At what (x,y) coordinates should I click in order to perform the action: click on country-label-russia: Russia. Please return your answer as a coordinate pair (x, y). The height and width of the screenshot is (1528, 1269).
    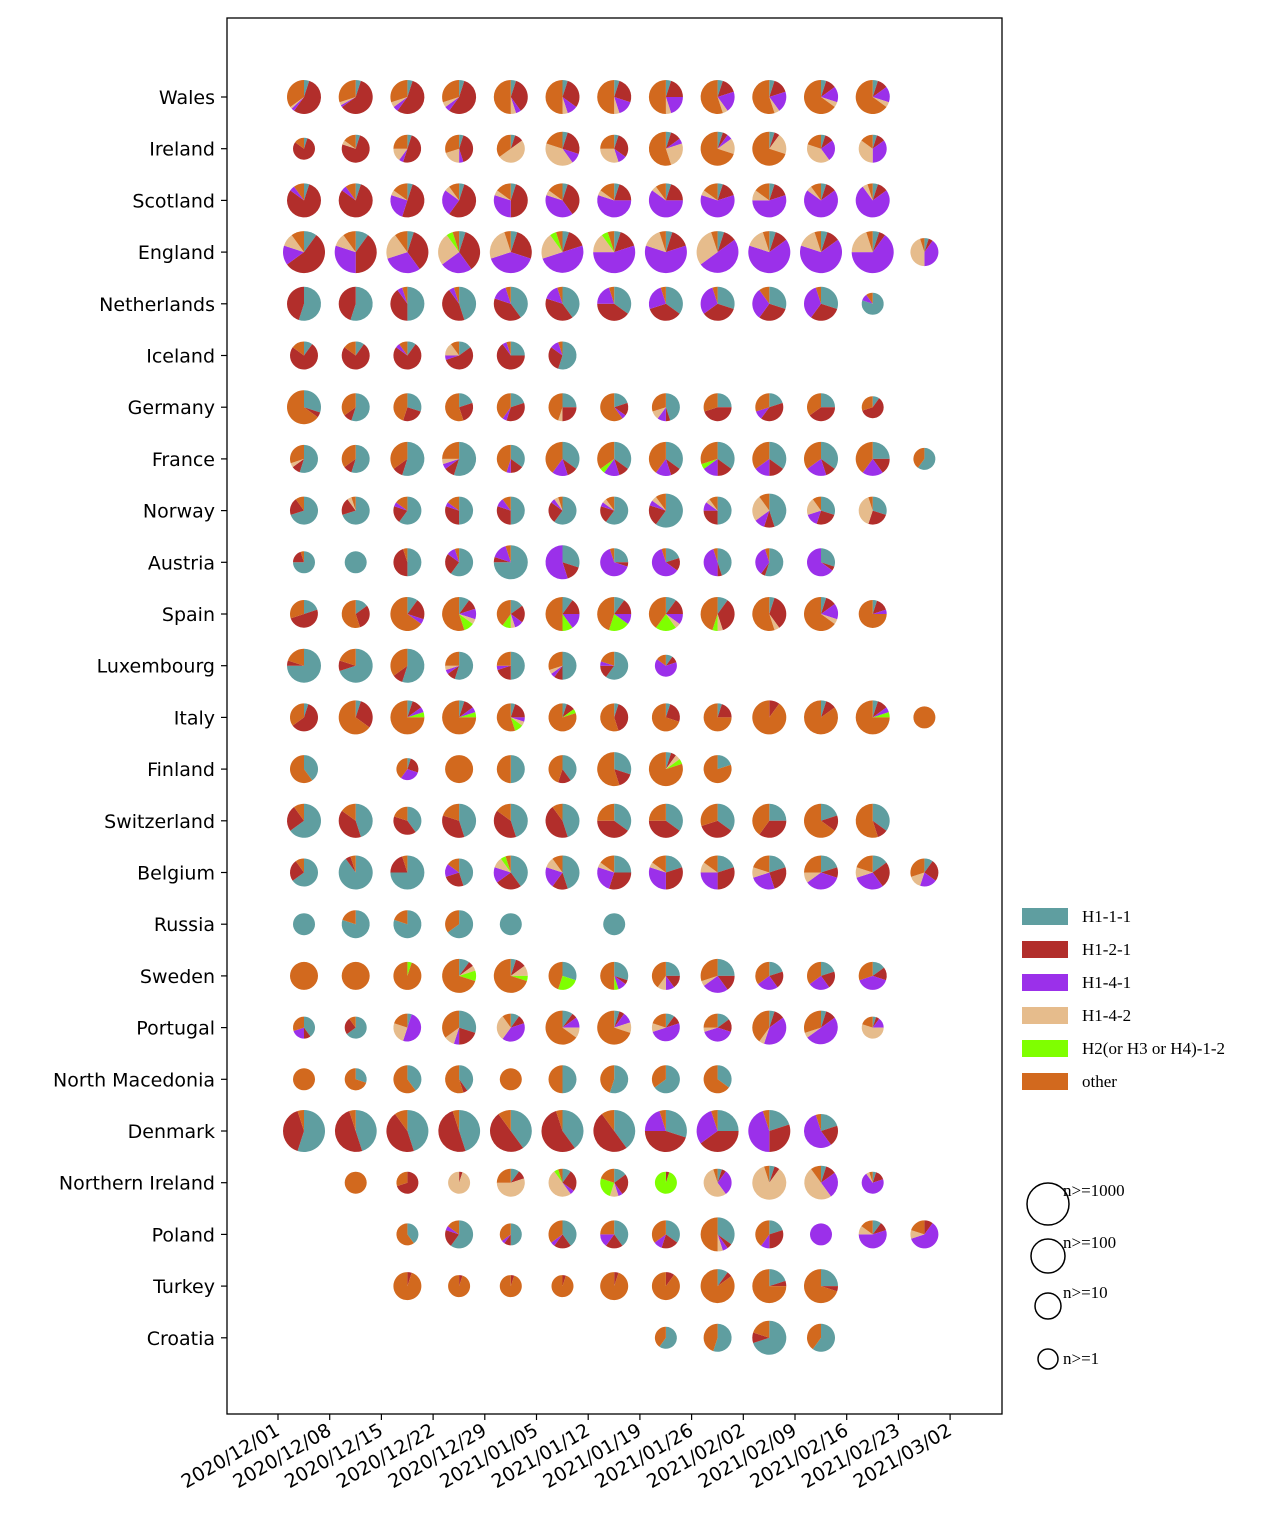
    Looking at the image, I should click on (184, 925).